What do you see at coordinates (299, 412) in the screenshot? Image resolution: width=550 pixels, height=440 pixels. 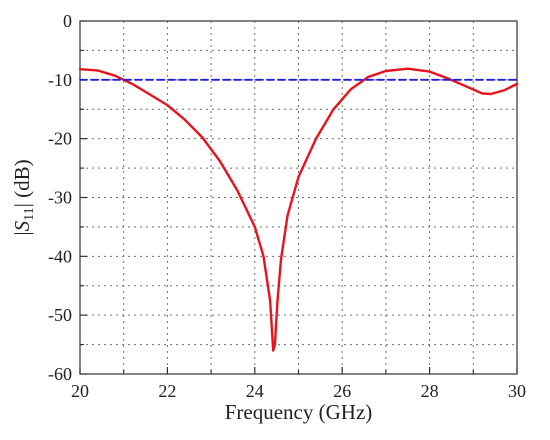 I see `x-axis-title: Frequency (GHz)` at bounding box center [299, 412].